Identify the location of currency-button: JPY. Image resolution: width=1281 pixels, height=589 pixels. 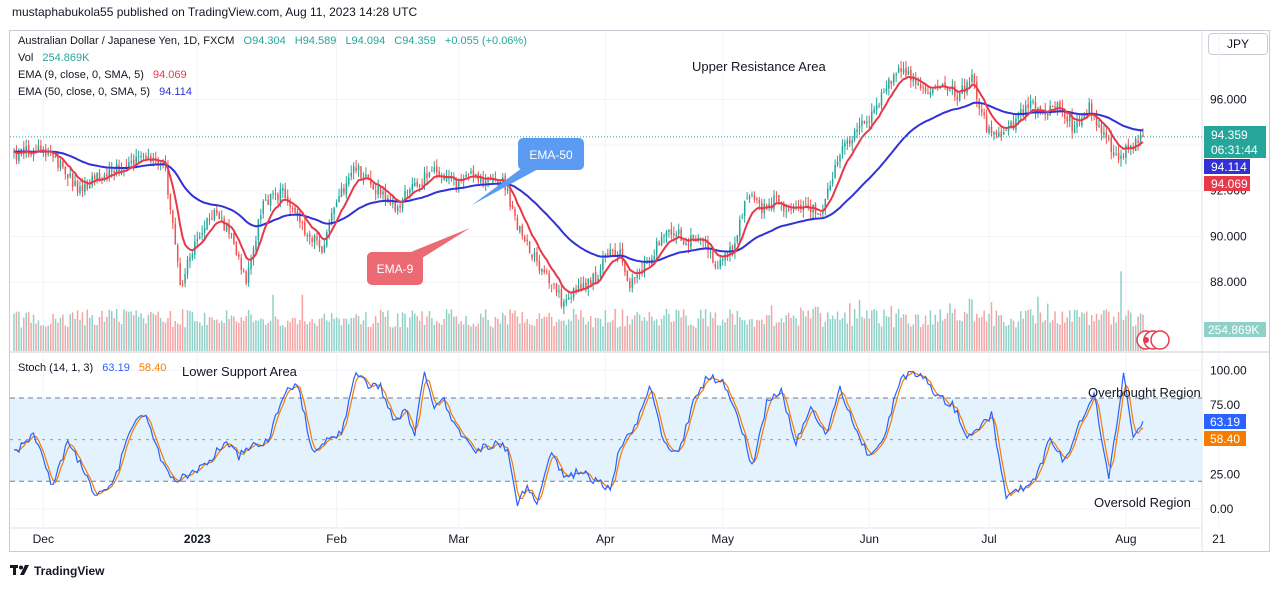
(1238, 44).